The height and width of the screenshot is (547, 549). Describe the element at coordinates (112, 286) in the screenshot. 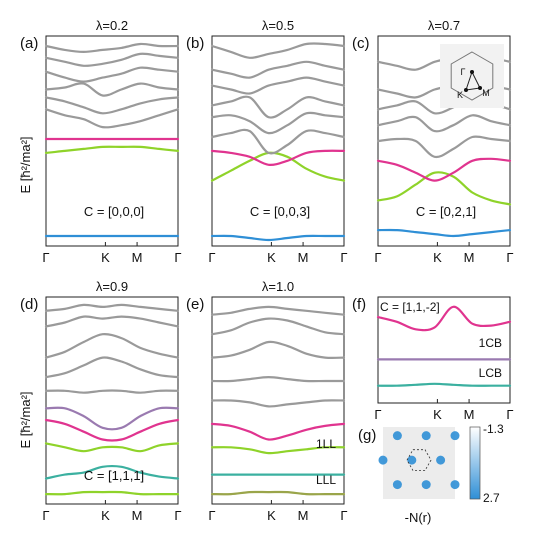

I see `panel-d-title: λ=0.9` at that location.